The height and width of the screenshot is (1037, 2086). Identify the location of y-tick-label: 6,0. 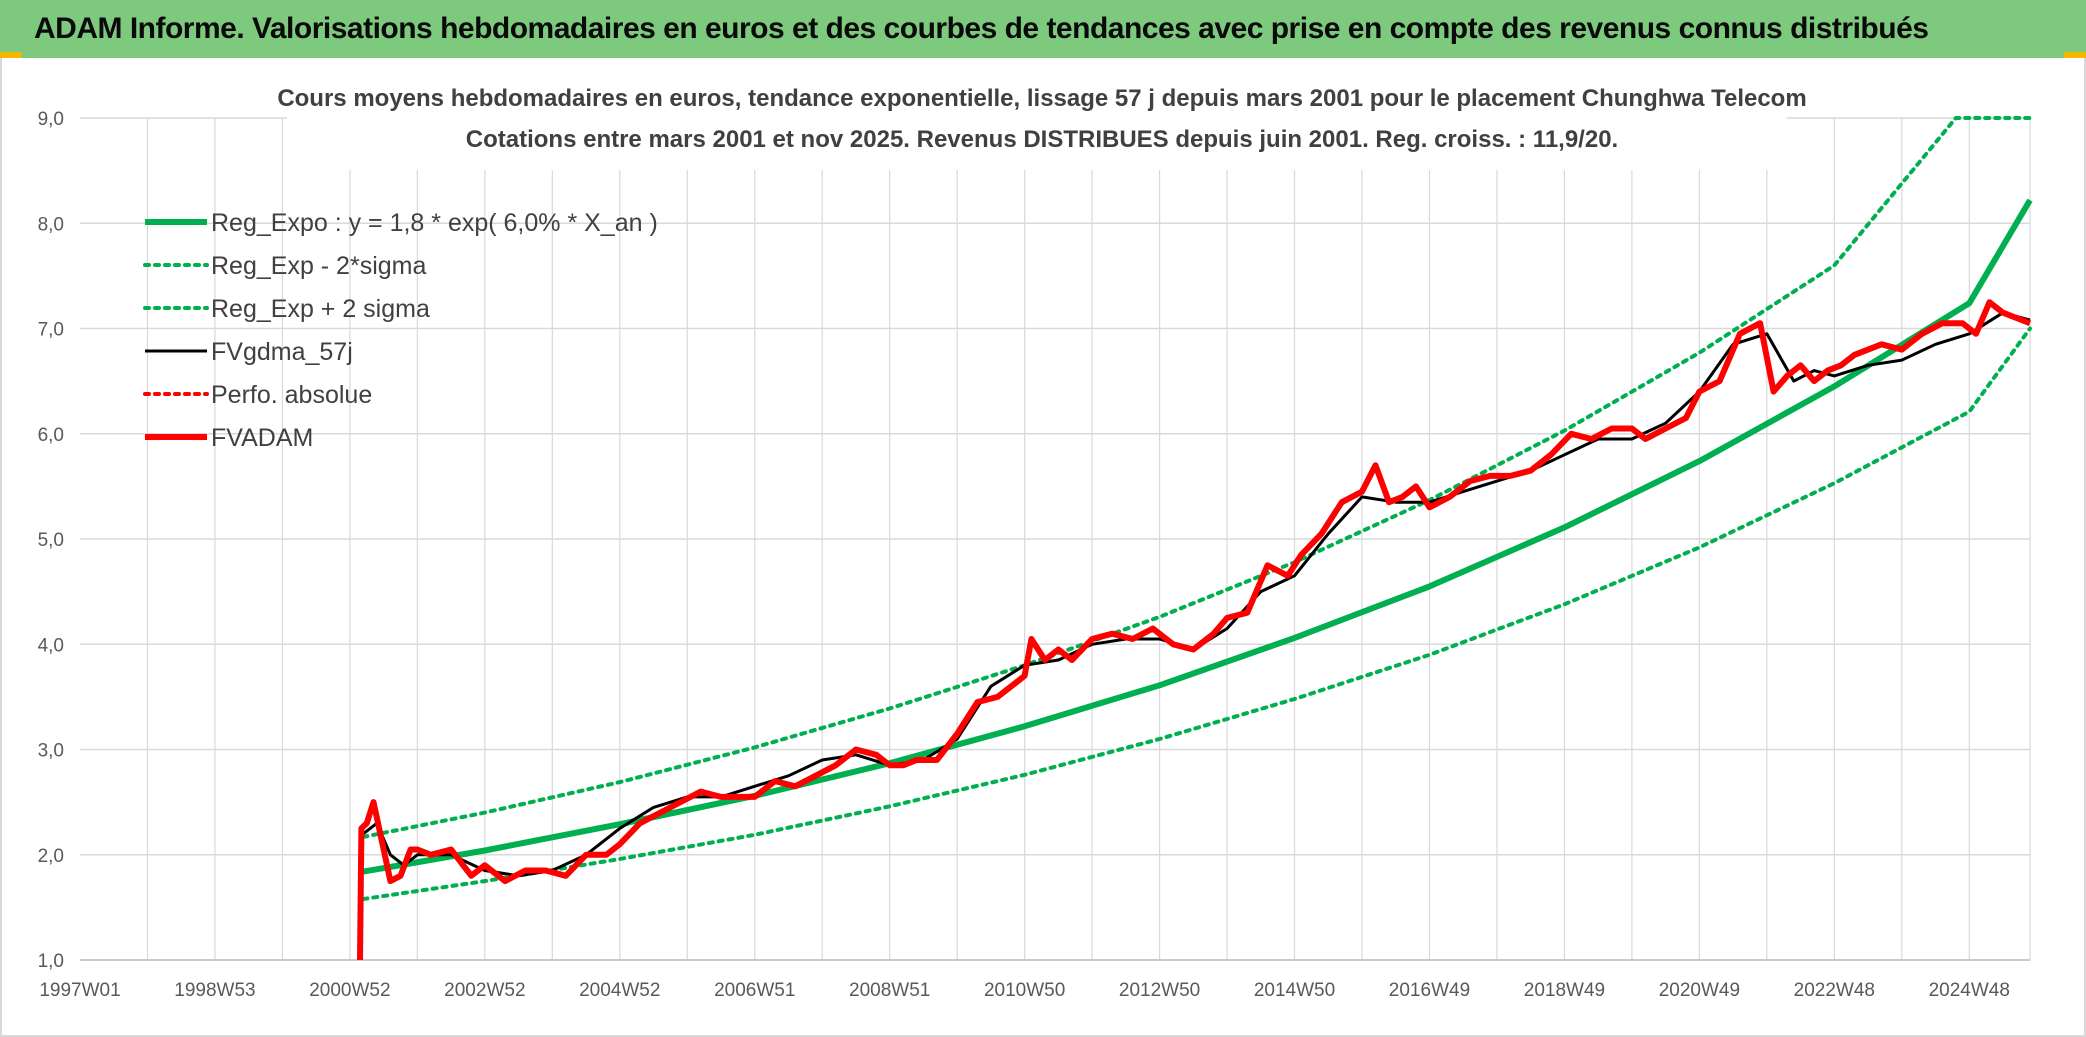
(51, 435).